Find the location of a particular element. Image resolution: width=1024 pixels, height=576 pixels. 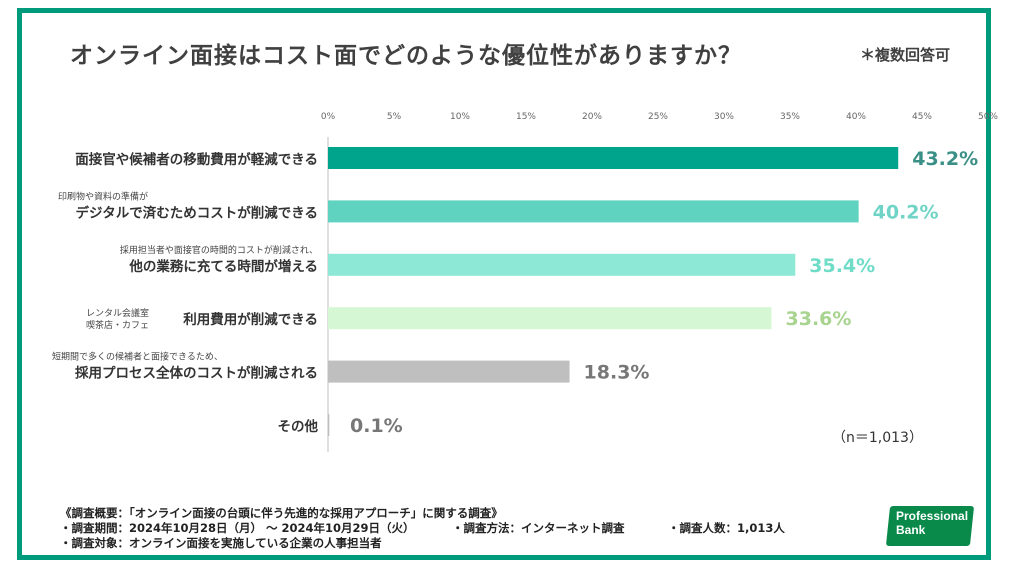

x-tick-label: 0% is located at coordinates (328, 117).